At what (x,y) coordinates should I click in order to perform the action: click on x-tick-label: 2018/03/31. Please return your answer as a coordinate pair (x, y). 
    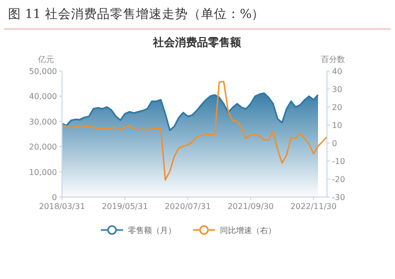
    Looking at the image, I should click on (62, 206).